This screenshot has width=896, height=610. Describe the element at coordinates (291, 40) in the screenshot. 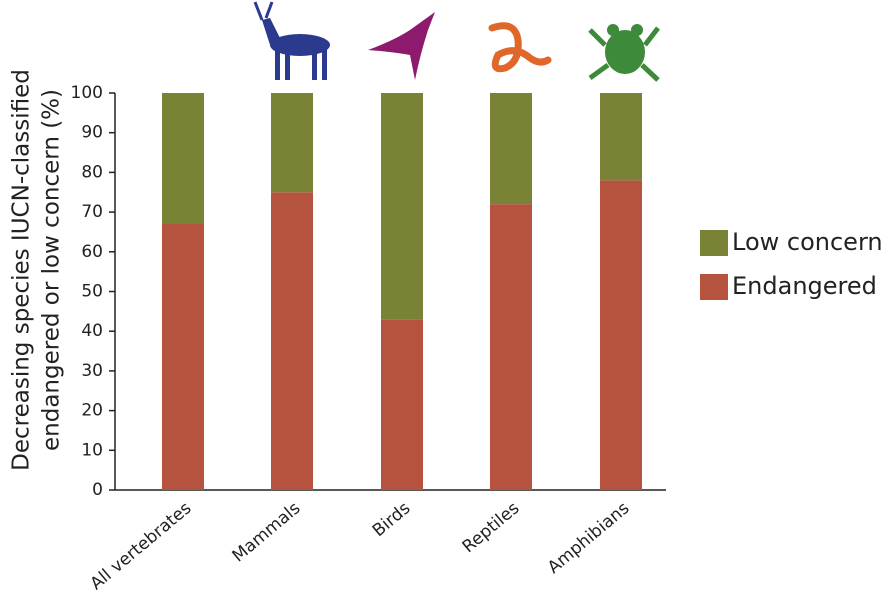

I see `deer-icon` at that location.